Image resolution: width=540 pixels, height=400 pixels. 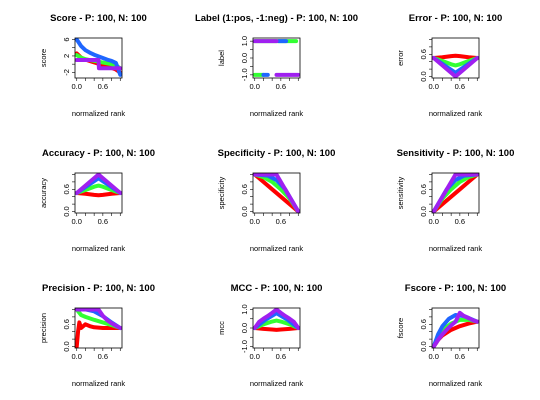 What do you see at coordinates (66, 72) in the screenshot?
I see `y-tick-label: -2` at bounding box center [66, 72].